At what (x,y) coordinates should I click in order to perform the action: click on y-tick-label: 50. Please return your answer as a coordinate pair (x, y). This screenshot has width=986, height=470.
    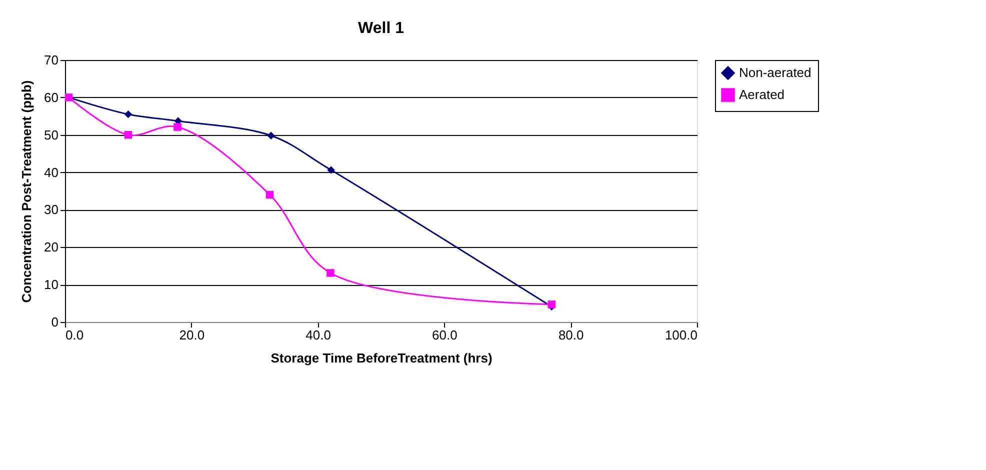
    Looking at the image, I should click on (51, 134).